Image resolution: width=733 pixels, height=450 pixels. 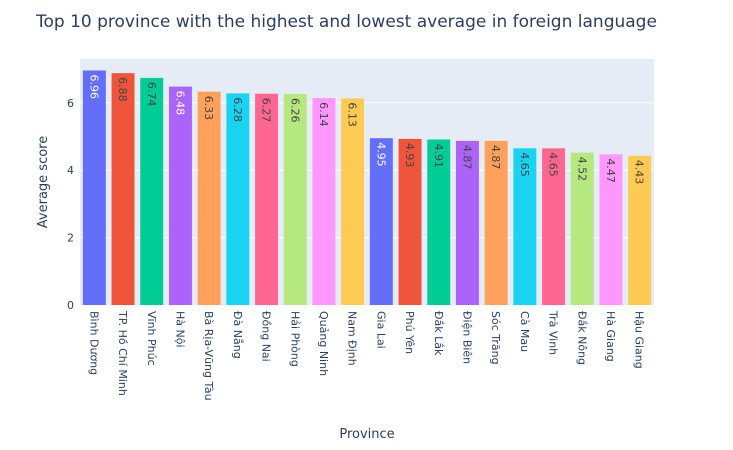 I want to click on bar-value-label: 6.74, so click(x=151, y=94).